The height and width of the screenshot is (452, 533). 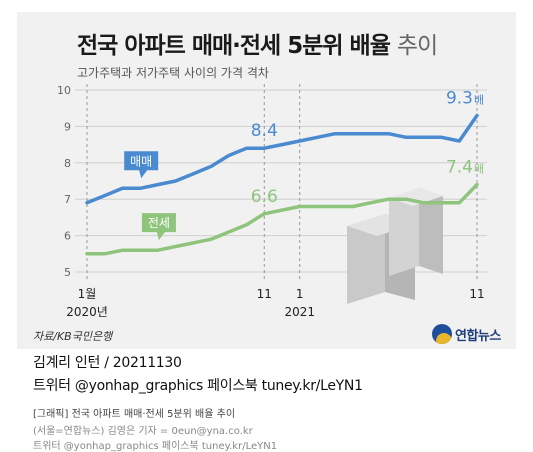 I want to click on series-tag-매매: 매매, so click(x=141, y=165).